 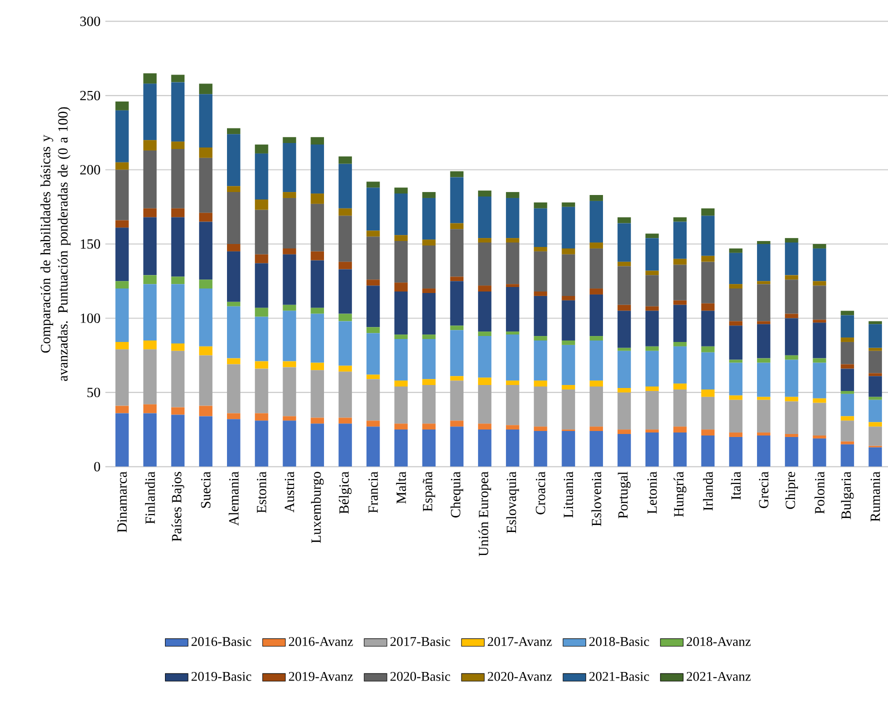 I want to click on x-tick-label: Eslovenia, so click(x=596, y=499).